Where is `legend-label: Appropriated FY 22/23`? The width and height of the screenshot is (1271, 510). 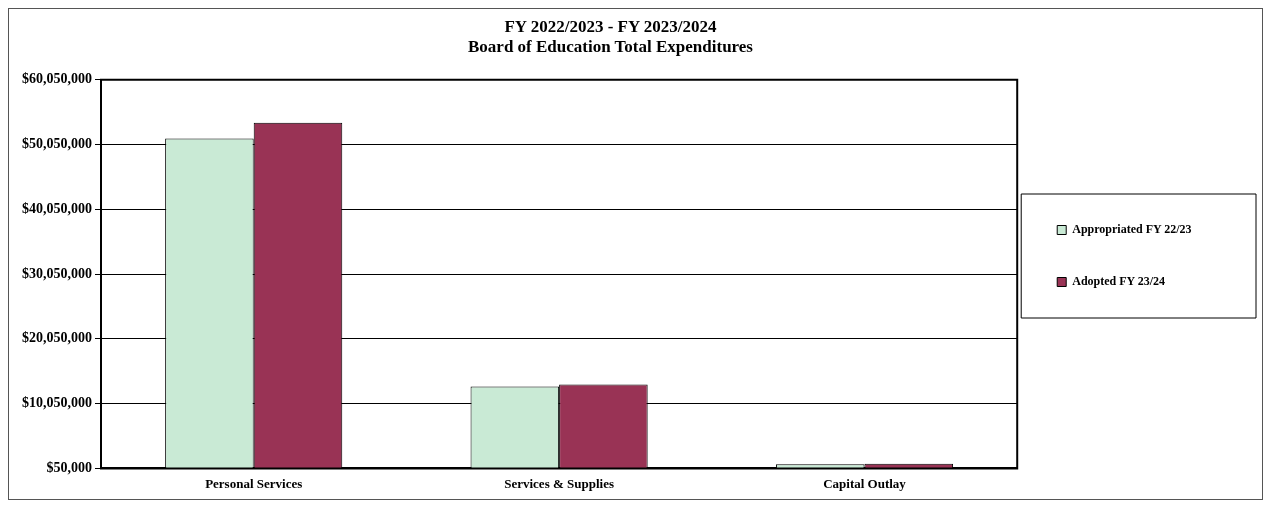
legend-label: Appropriated FY 22/23 is located at coordinates (1132, 229).